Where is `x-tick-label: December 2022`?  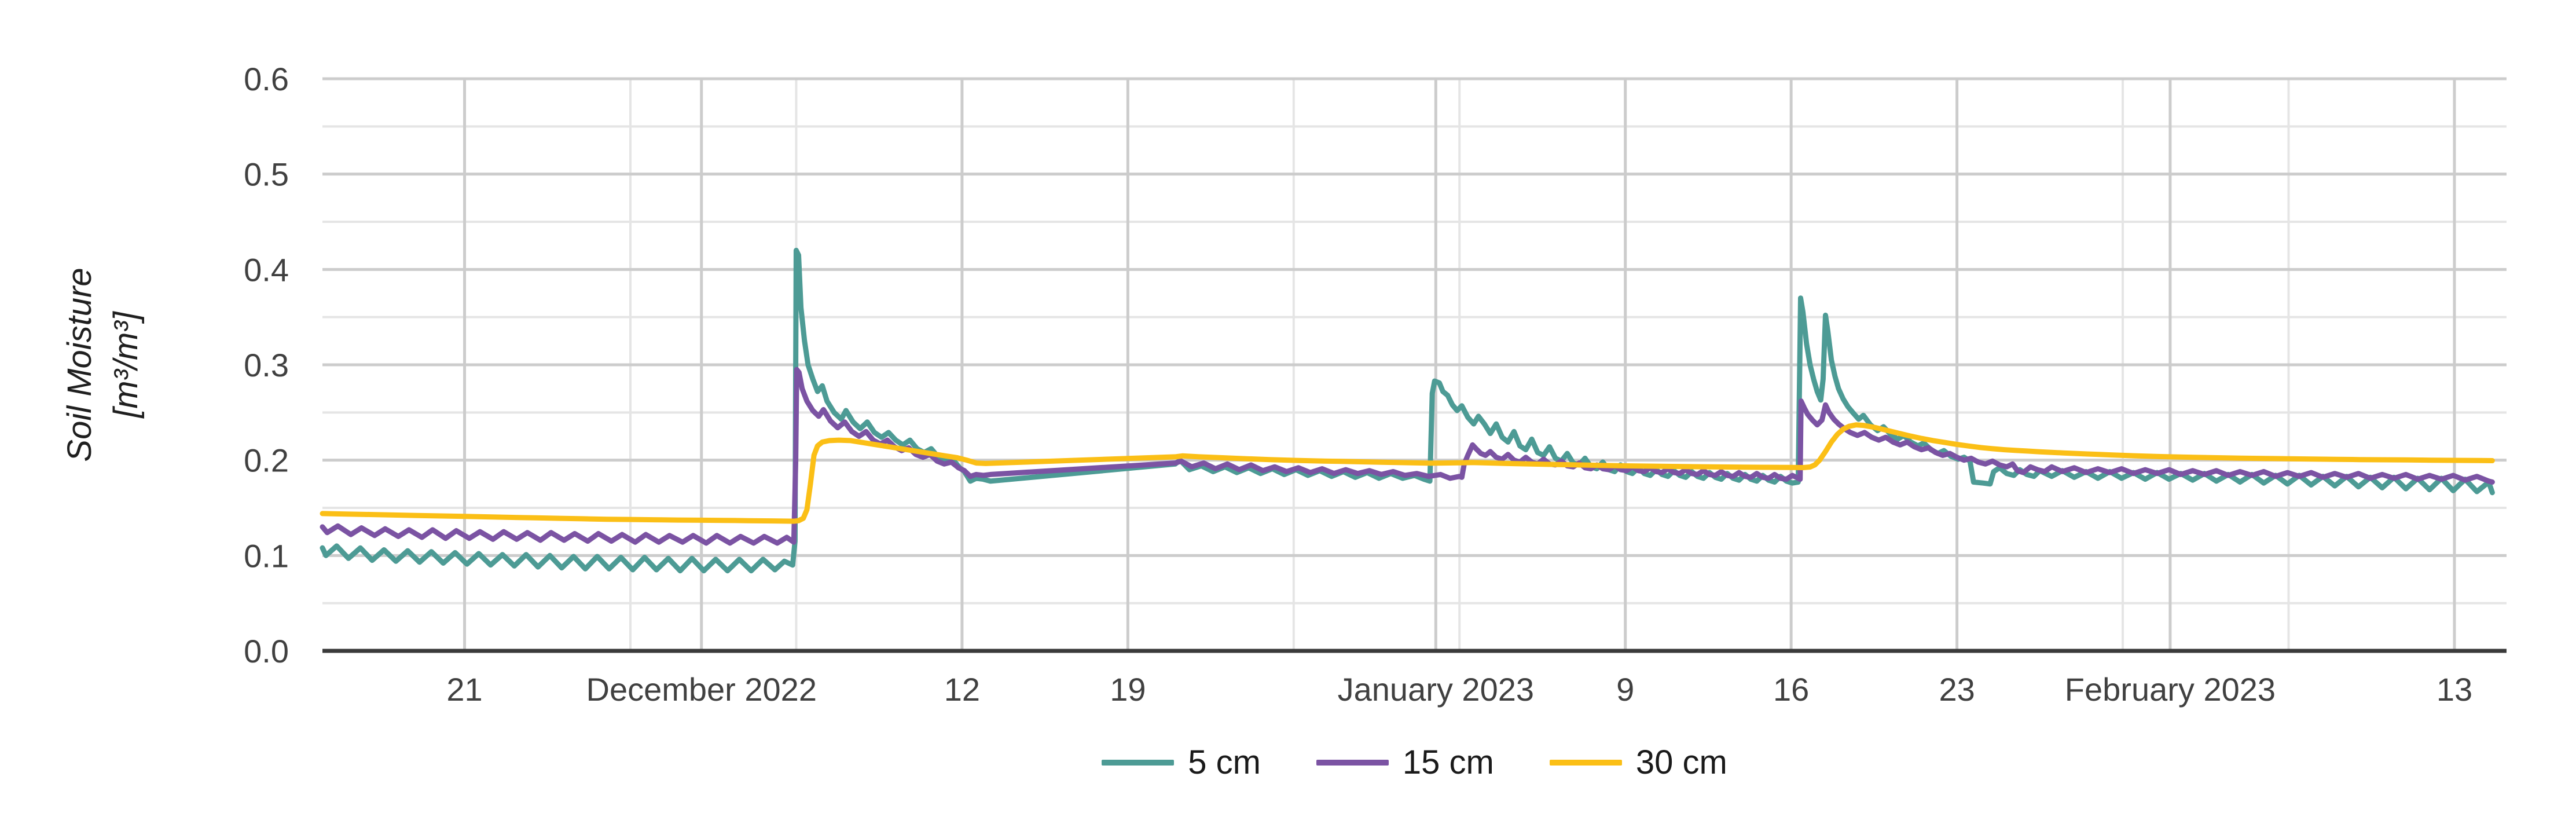
x-tick-label: December 2022 is located at coordinates (701, 689).